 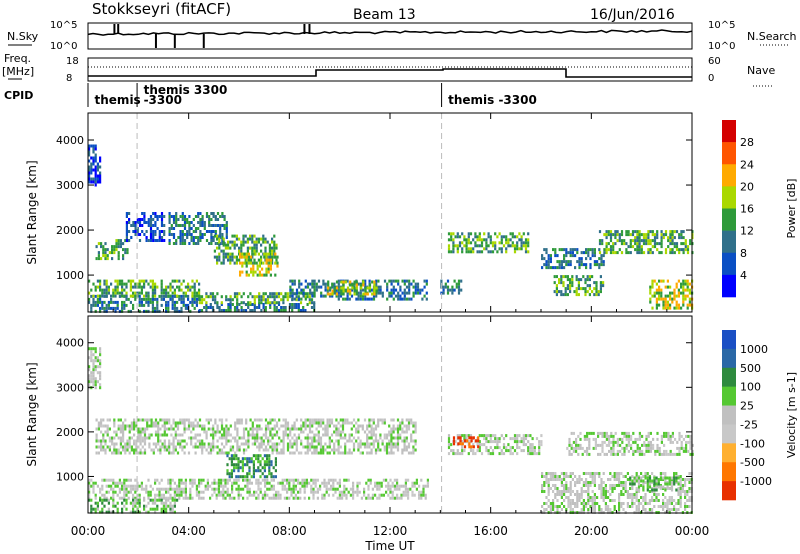 I want to click on nsearch-tick-min: 10^0, so click(x=721, y=46).